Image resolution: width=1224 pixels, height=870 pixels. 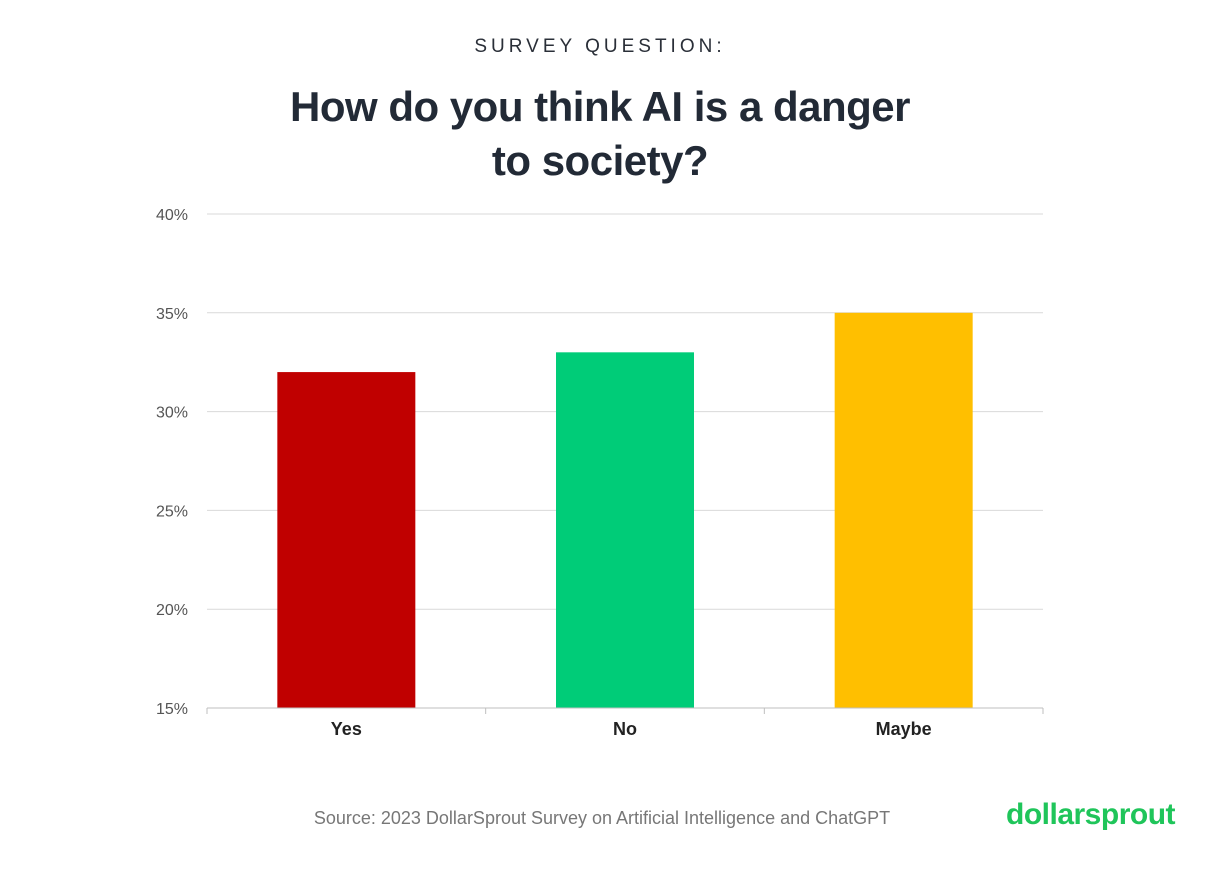 What do you see at coordinates (172, 511) in the screenshot?
I see `y-tick-label: 25%` at bounding box center [172, 511].